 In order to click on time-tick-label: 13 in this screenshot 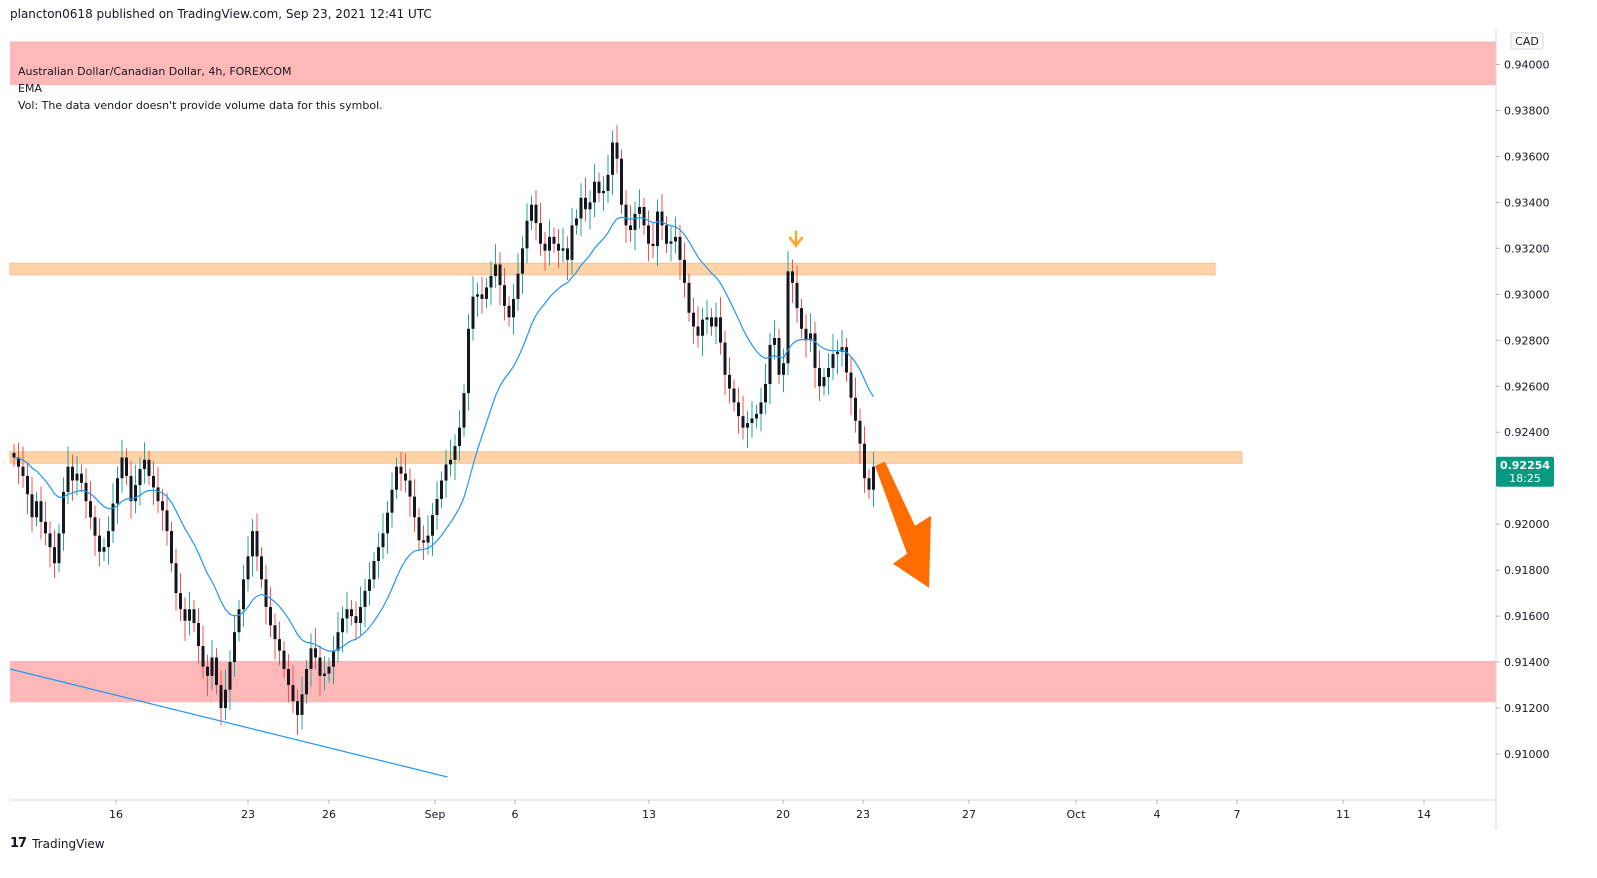, I will do `click(649, 814)`.